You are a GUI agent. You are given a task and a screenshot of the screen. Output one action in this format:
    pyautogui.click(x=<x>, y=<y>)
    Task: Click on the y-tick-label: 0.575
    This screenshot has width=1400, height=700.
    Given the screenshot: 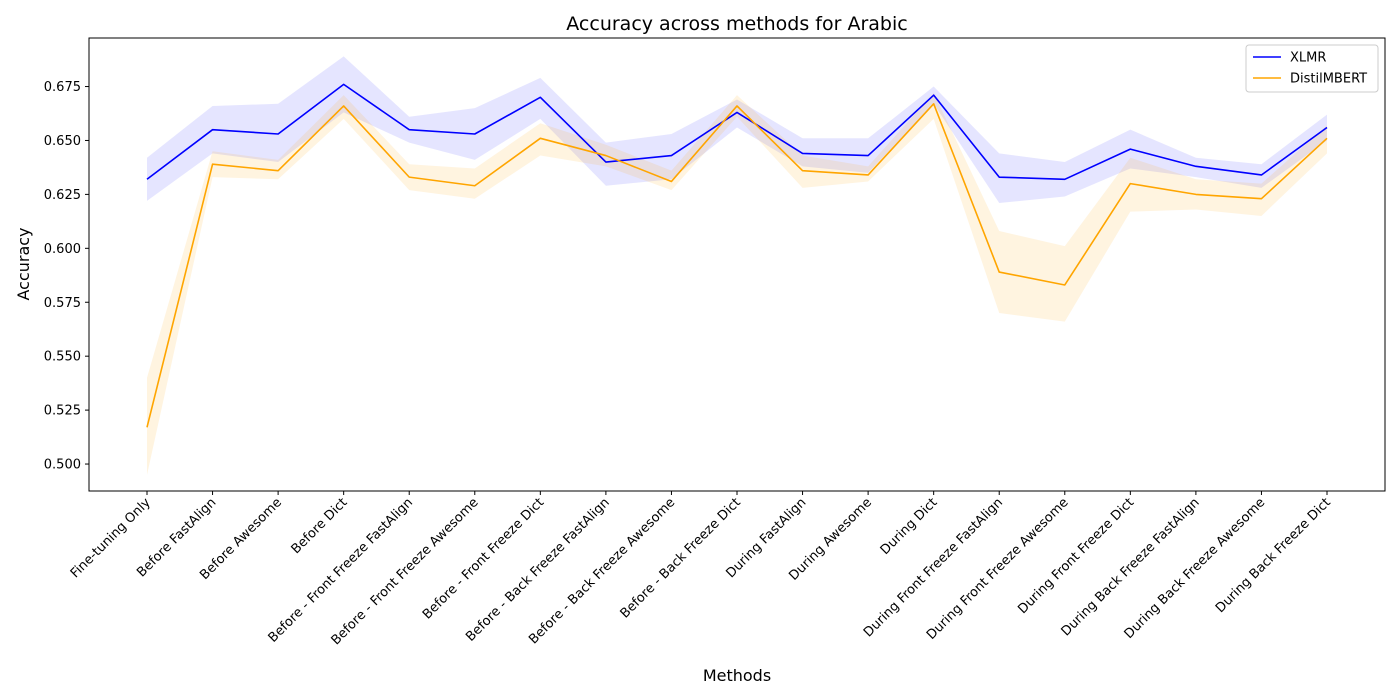 What is the action you would take?
    pyautogui.click(x=62, y=303)
    